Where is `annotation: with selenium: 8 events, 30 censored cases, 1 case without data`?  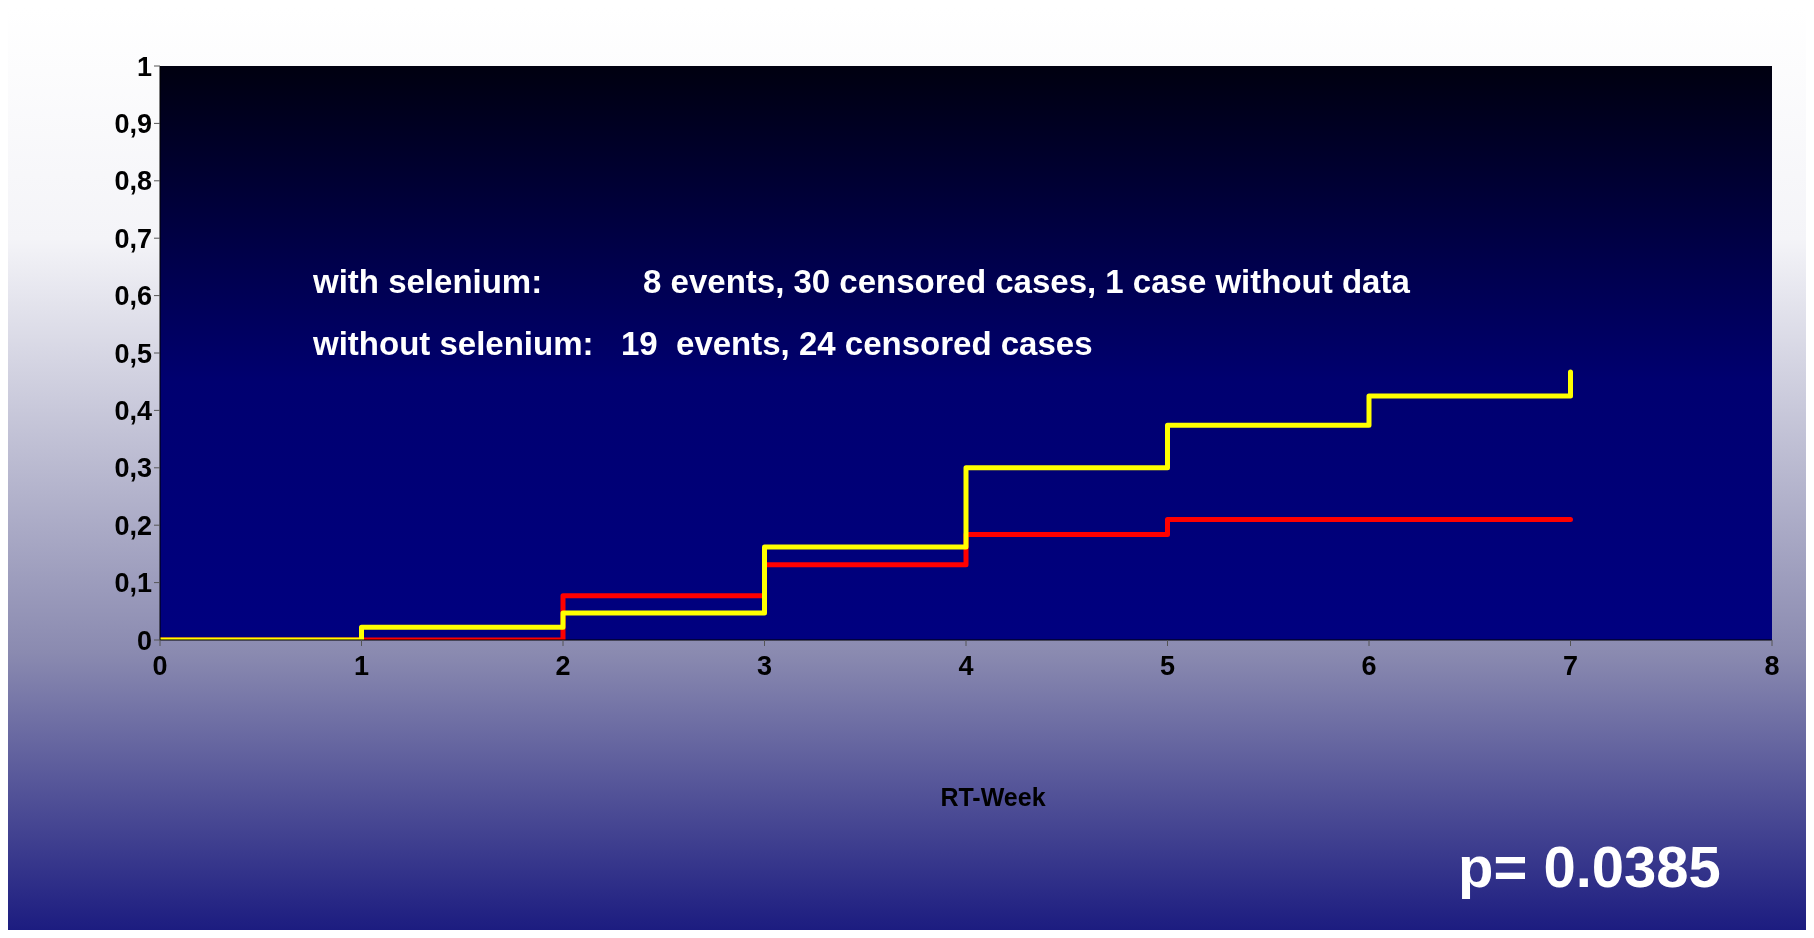
annotation: with selenium: 8 events, 30 censored cases, 1 case without data is located at coordinates (861, 282).